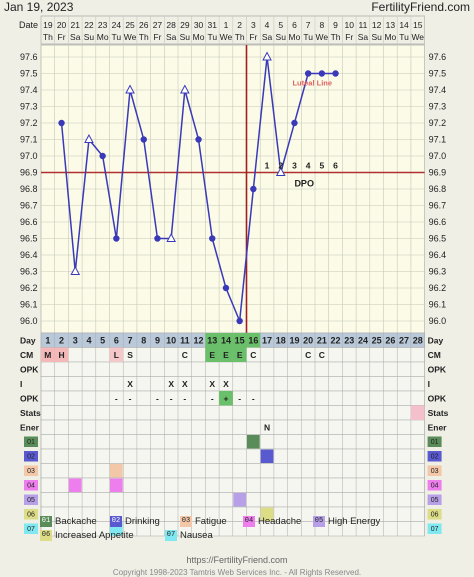  Describe the element at coordinates (158, 25) in the screenshot. I see `date-label: 27` at that location.